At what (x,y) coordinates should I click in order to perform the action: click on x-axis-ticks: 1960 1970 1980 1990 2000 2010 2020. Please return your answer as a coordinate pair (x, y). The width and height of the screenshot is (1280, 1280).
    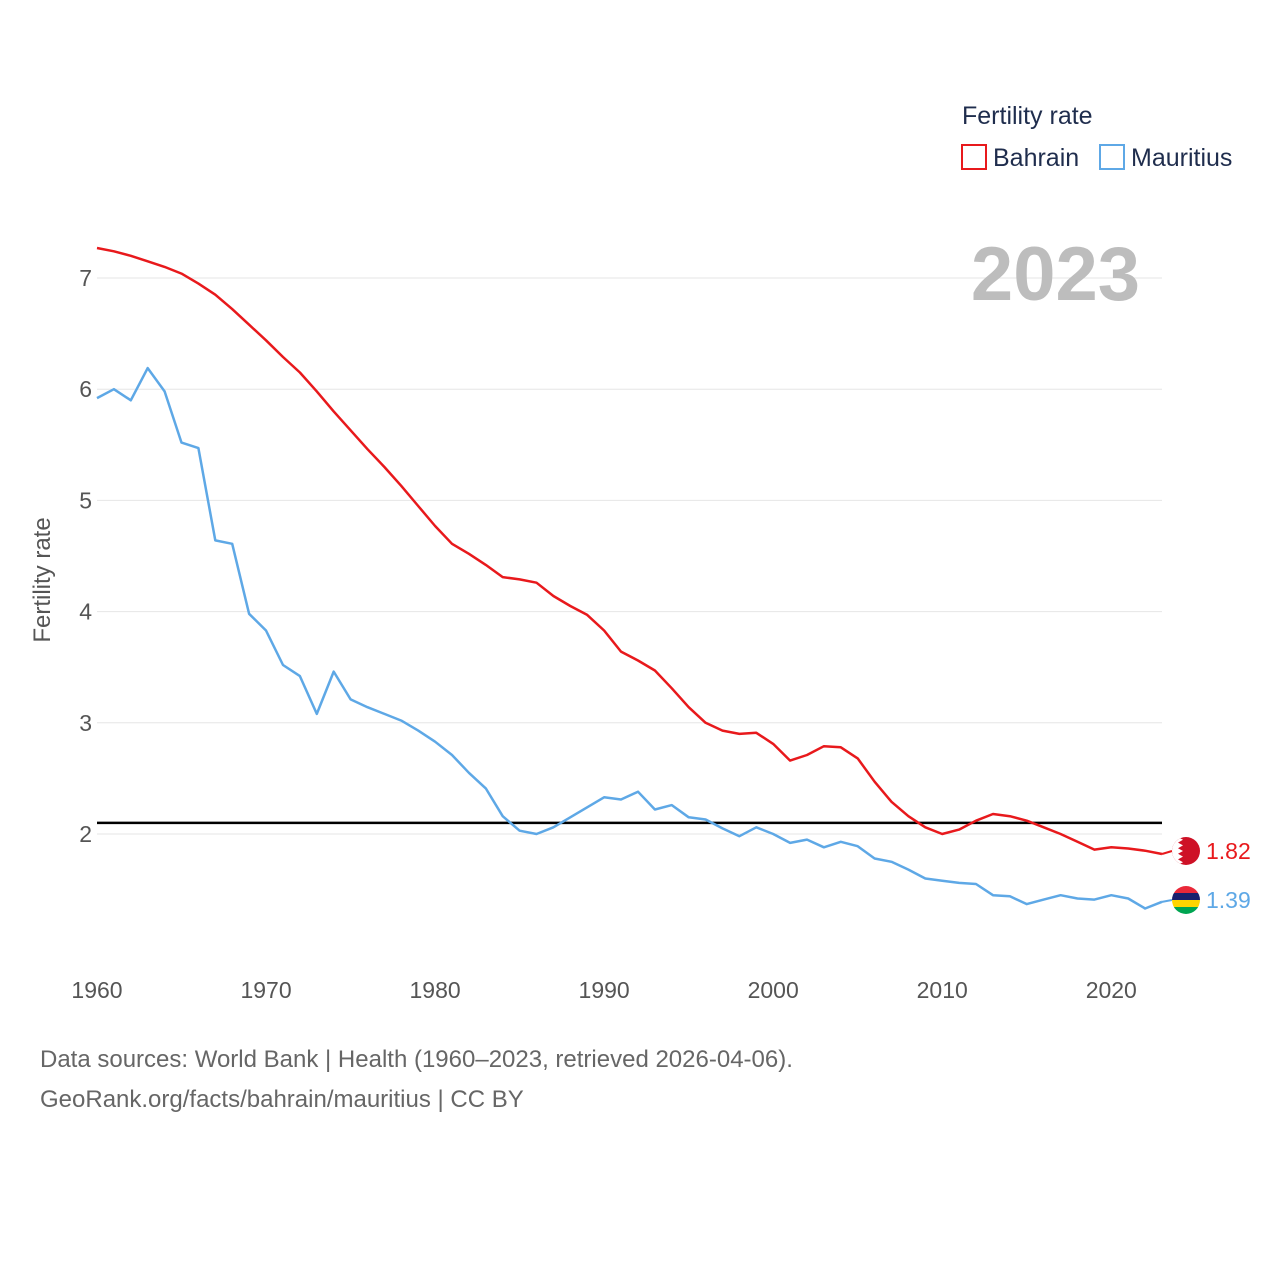
    Looking at the image, I should click on (603, 990).